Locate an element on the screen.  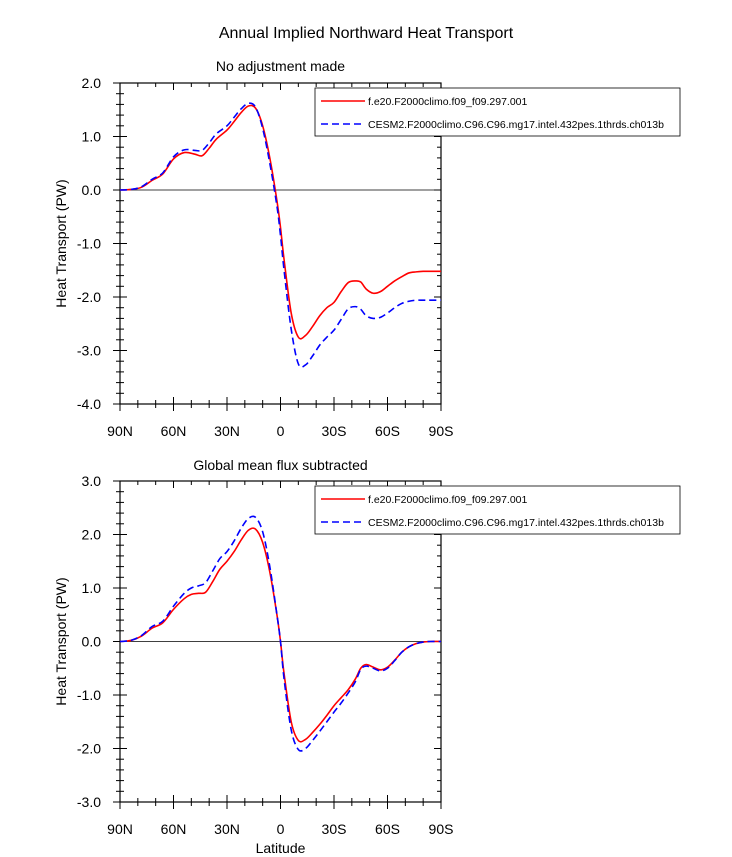
panel-title: No adjustment made is located at coordinates (280, 66).